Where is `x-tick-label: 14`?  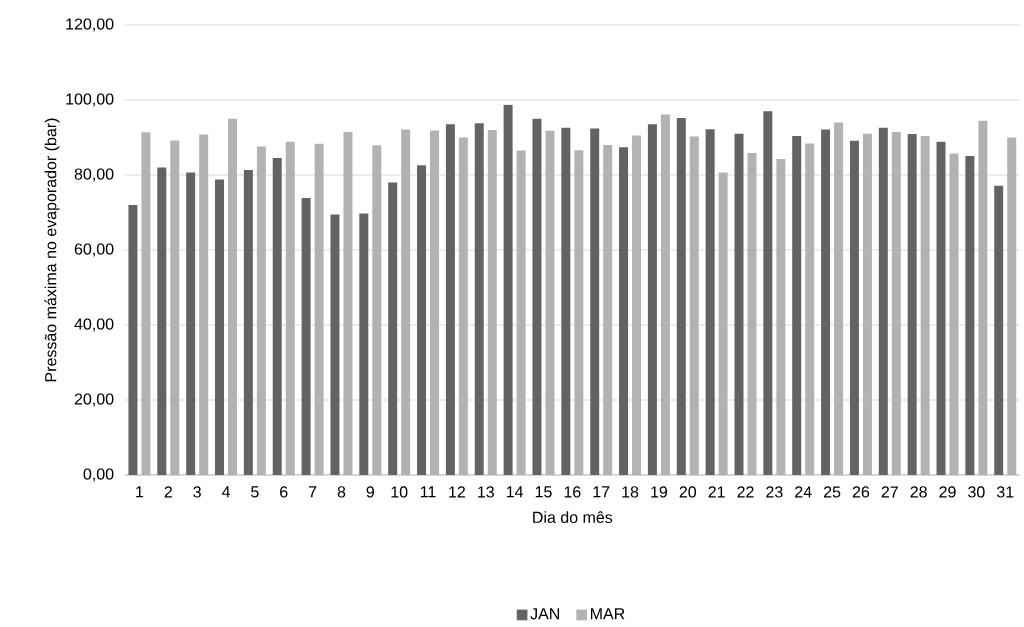 x-tick-label: 14 is located at coordinates (515, 492).